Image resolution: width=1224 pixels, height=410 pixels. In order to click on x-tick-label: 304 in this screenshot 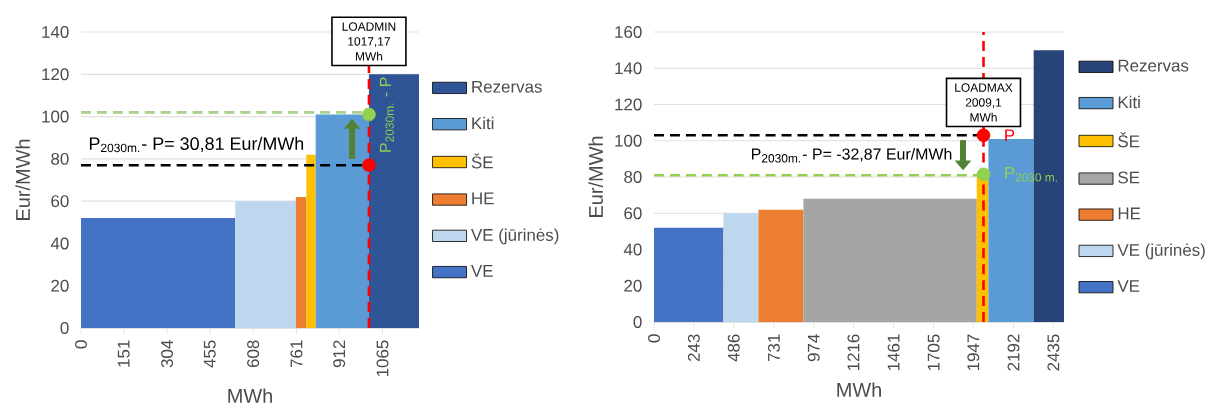, I will do `click(167, 354)`.